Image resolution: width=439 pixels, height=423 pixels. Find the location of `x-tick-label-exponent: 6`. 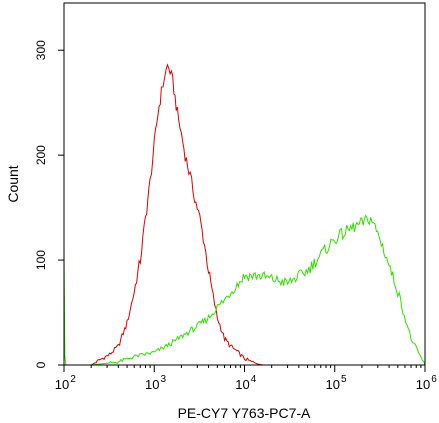

x-tick-label-exponent: 6 is located at coordinates (434, 379).